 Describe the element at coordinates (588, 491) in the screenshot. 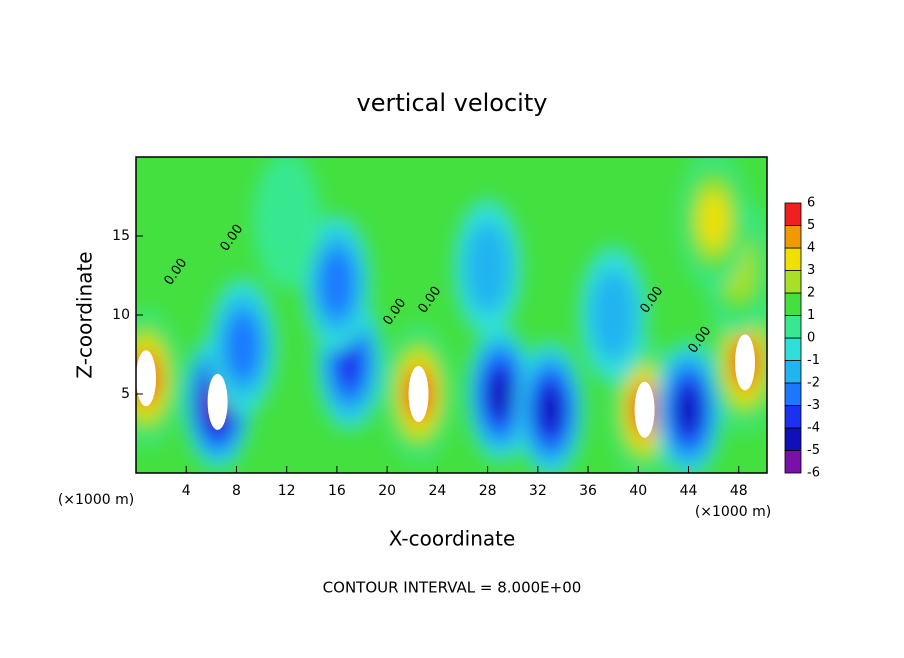

I see `x-tick-label: 36` at that location.